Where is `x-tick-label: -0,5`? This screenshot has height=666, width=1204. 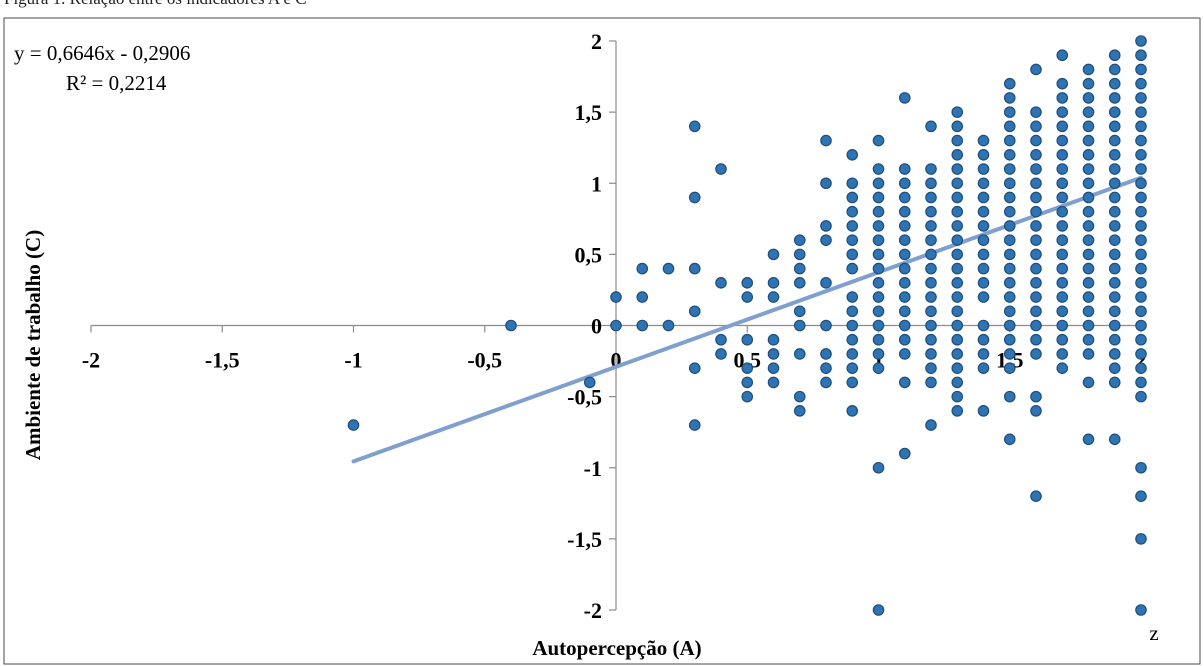 x-tick-label: -0,5 is located at coordinates (484, 360).